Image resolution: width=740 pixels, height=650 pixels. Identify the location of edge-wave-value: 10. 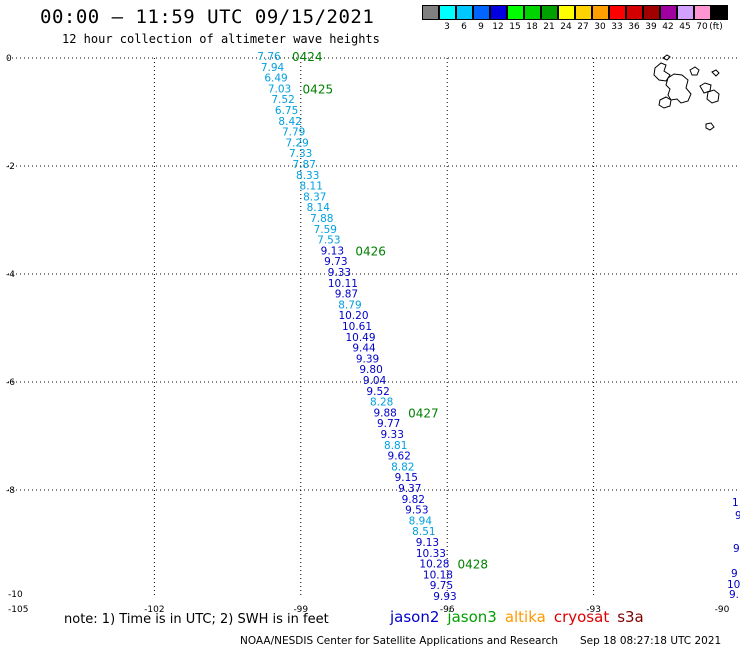
(733, 585).